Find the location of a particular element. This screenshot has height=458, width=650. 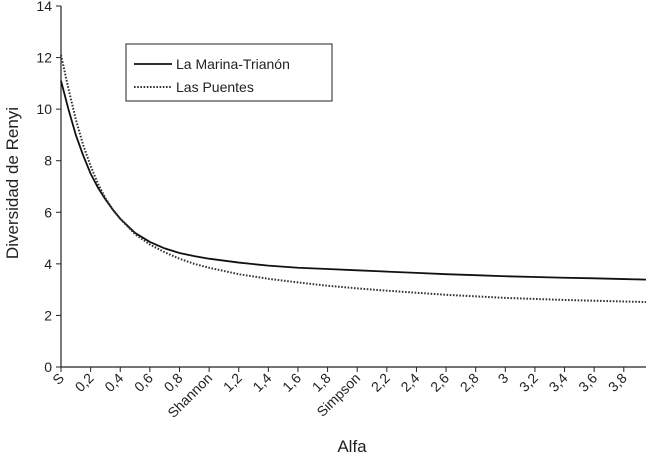

legend-label-la-marina-trianon: La Marina-Trianón is located at coordinates (233, 64).